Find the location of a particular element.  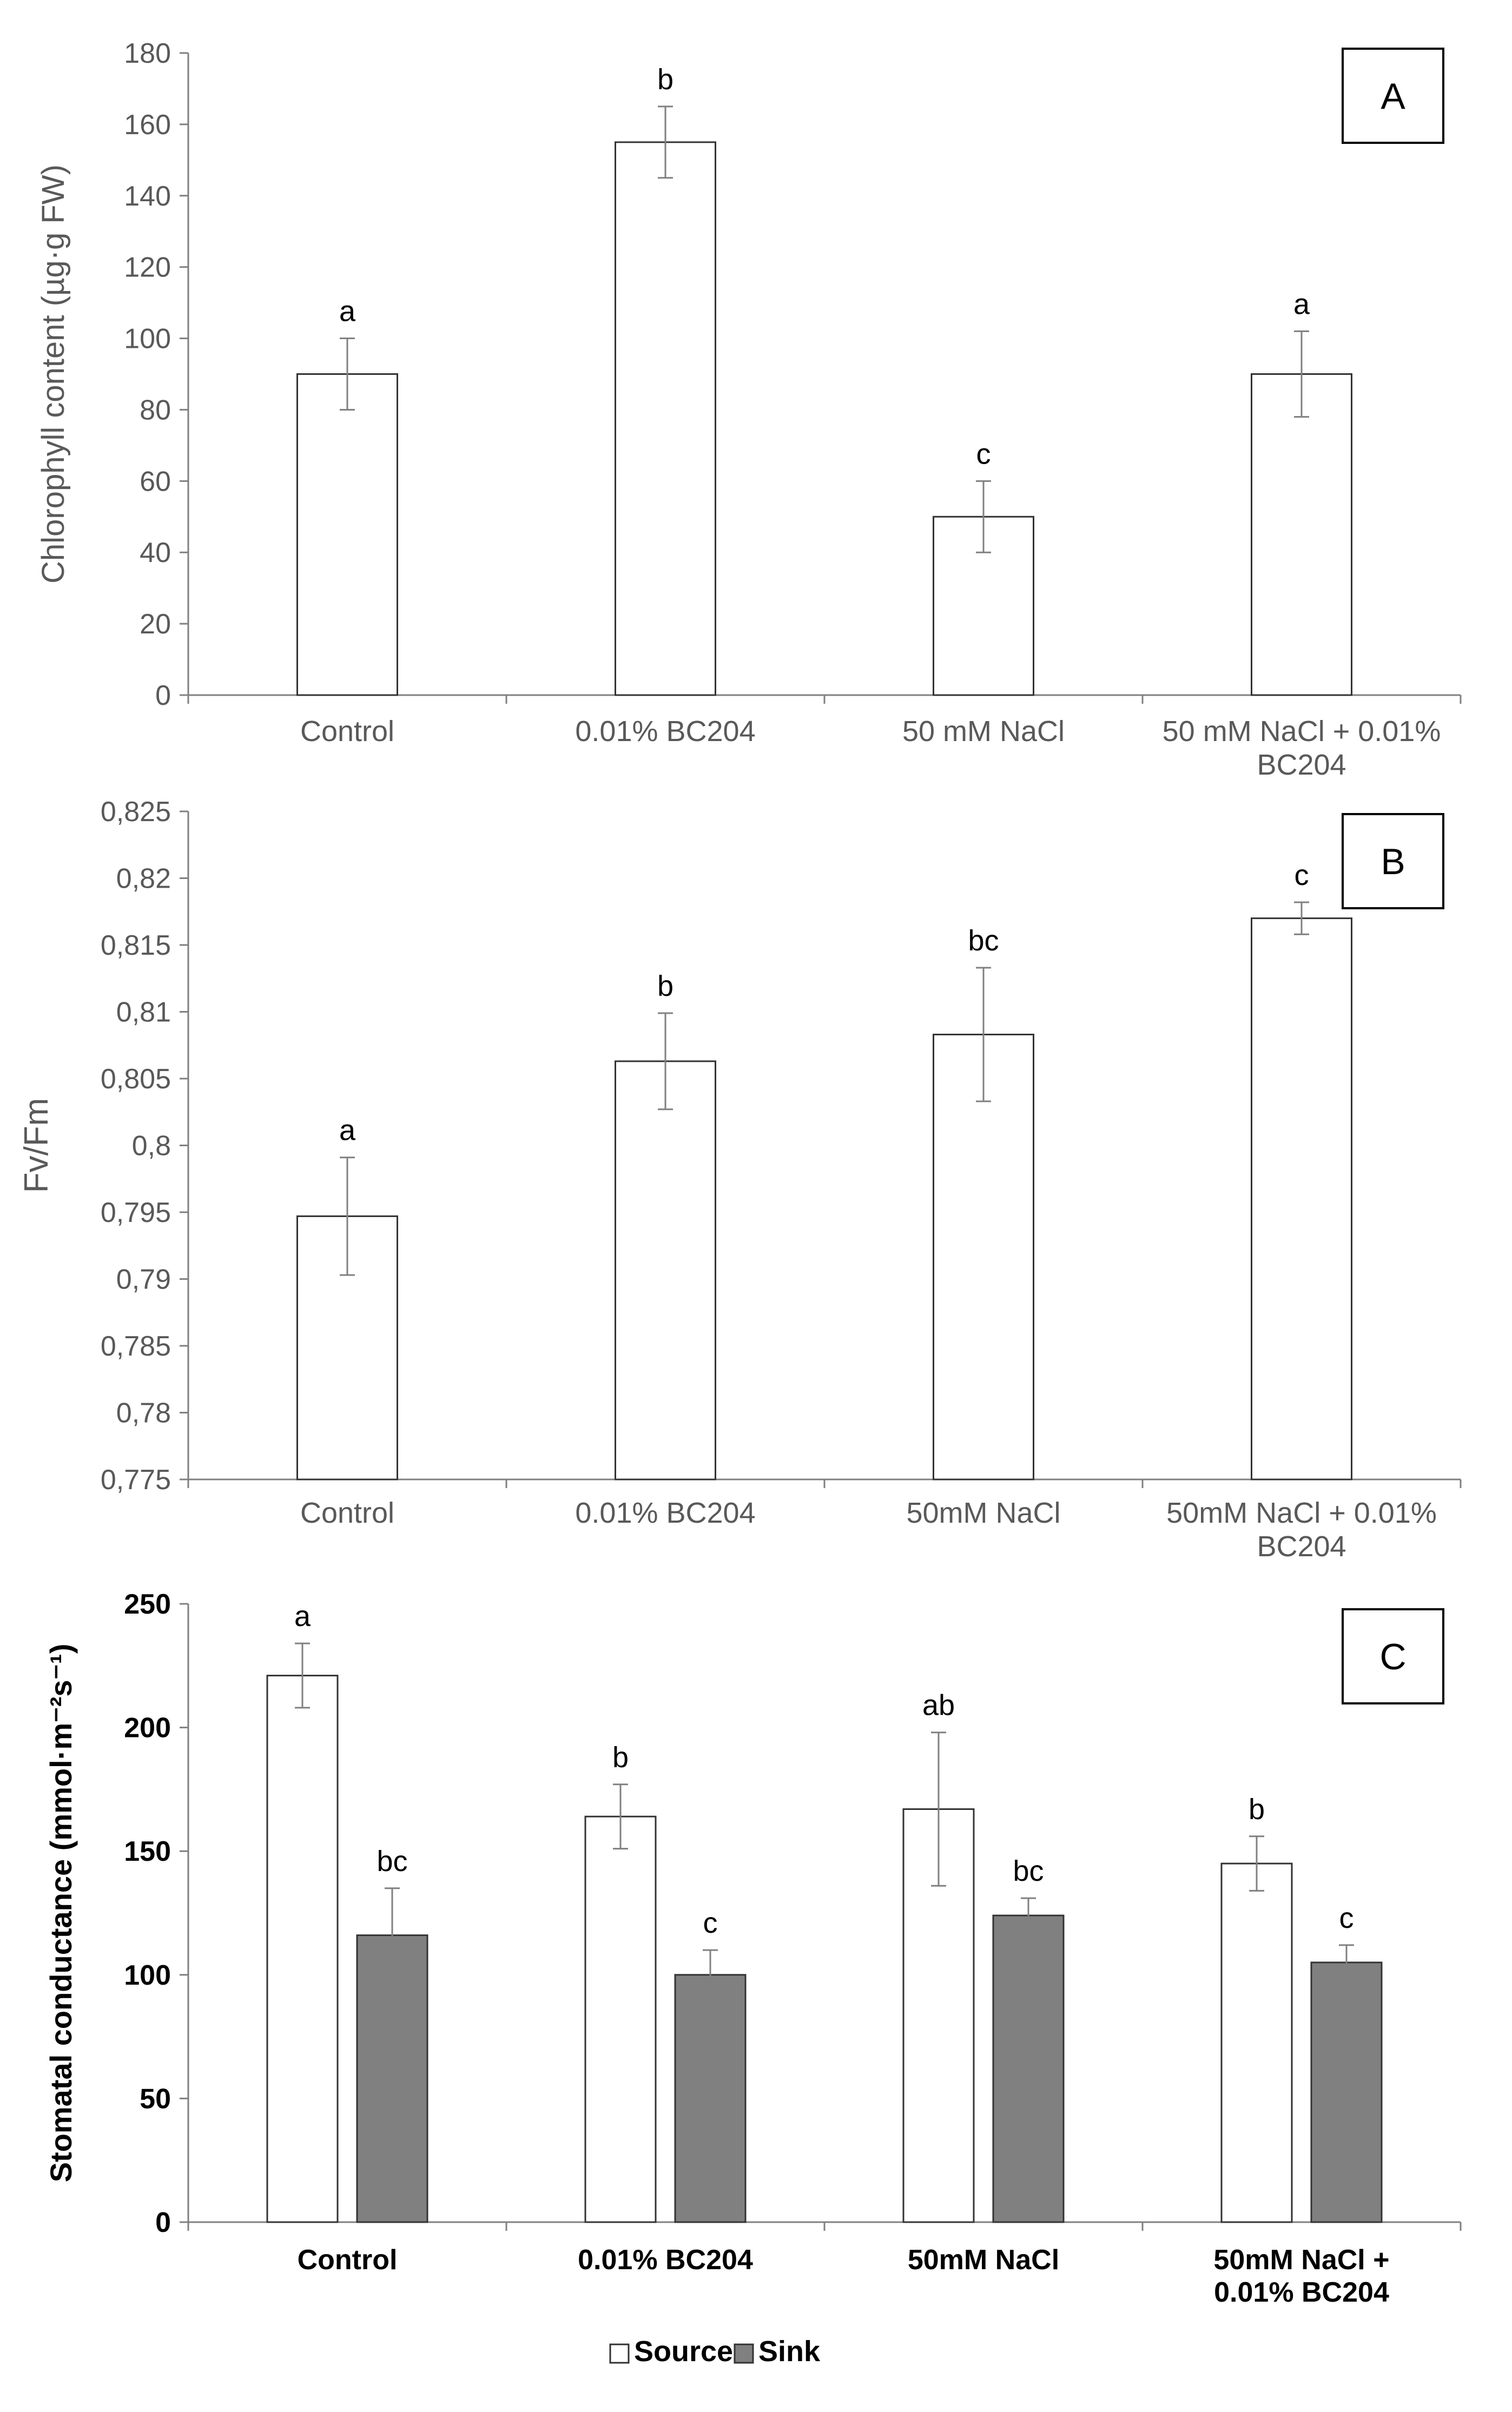

y-tick-label: 250 is located at coordinates (147, 1604).